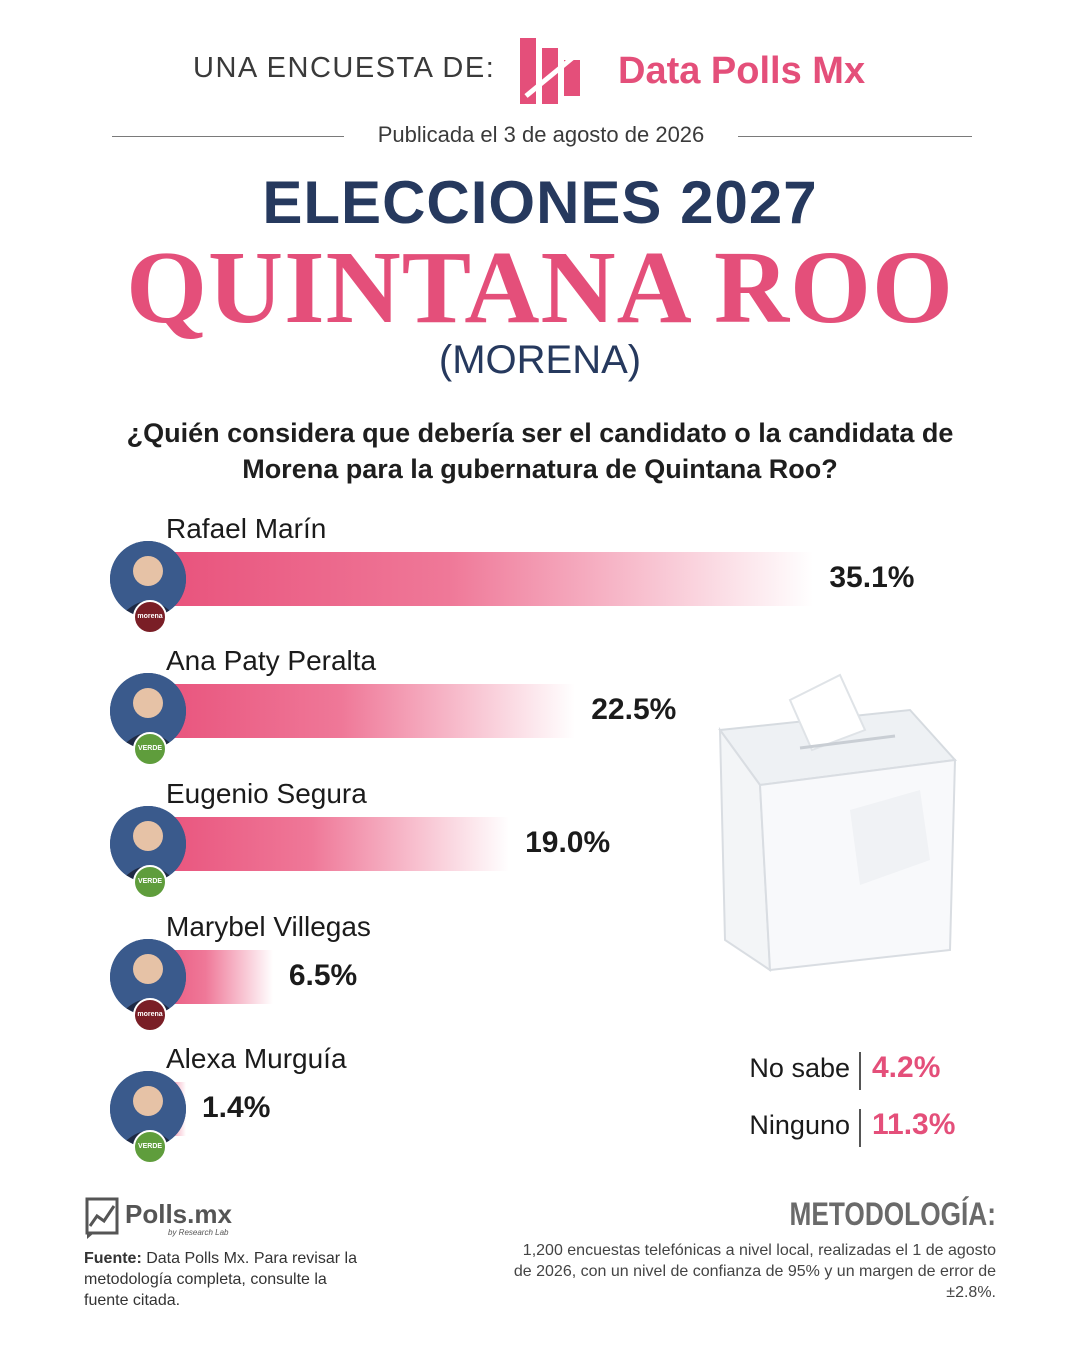 This screenshot has height=1350, width=1080. Describe the element at coordinates (568, 842) in the screenshot. I see `bar-value-label: 19.0%` at that location.